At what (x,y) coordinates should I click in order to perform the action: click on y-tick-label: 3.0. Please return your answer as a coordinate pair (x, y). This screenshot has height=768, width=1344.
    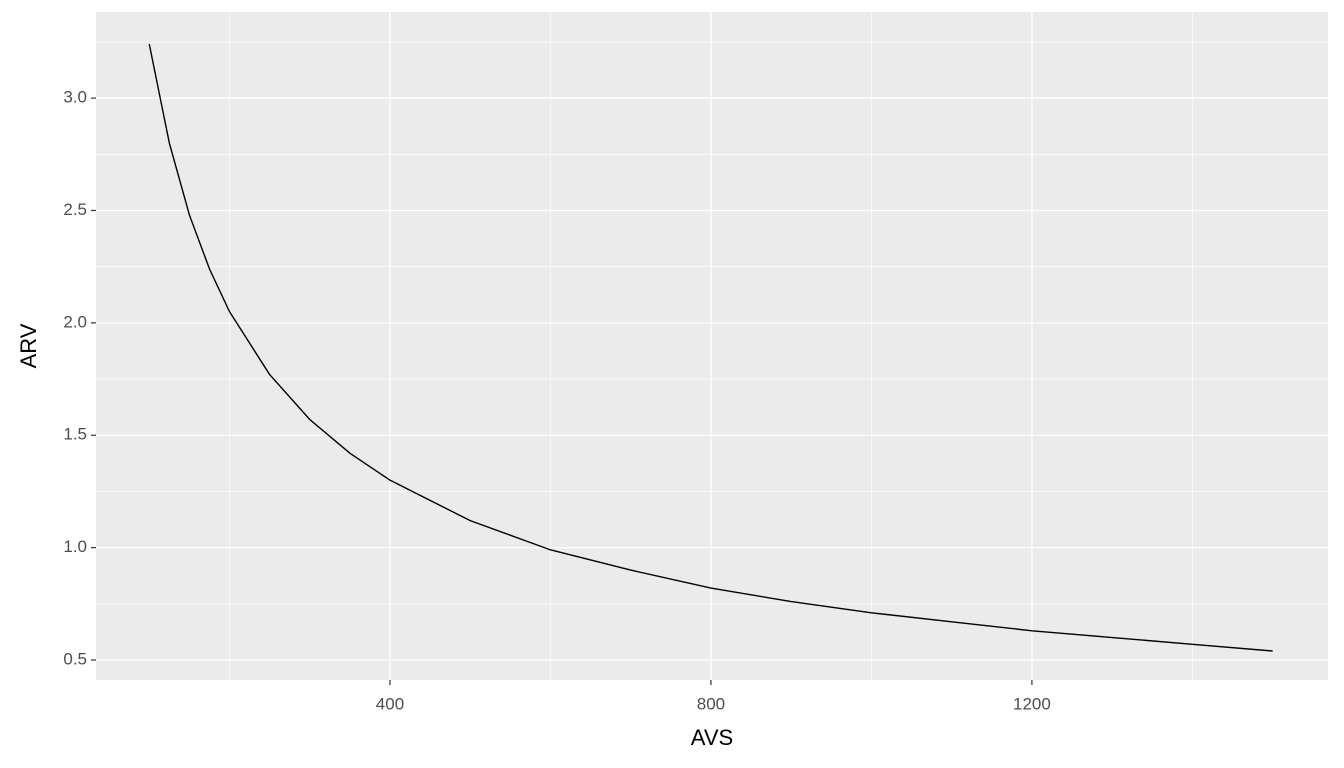
    Looking at the image, I should click on (75, 97).